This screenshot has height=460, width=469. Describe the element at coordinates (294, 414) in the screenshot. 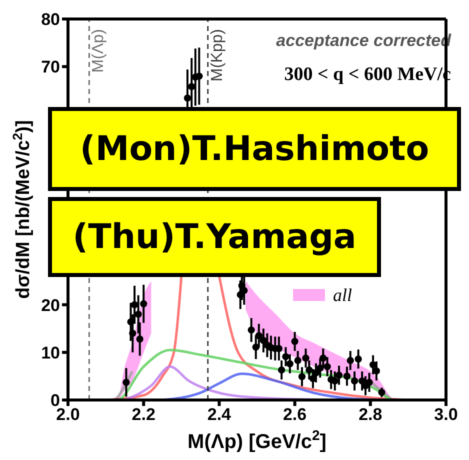

I see `x-tick-label: 2.6` at that location.